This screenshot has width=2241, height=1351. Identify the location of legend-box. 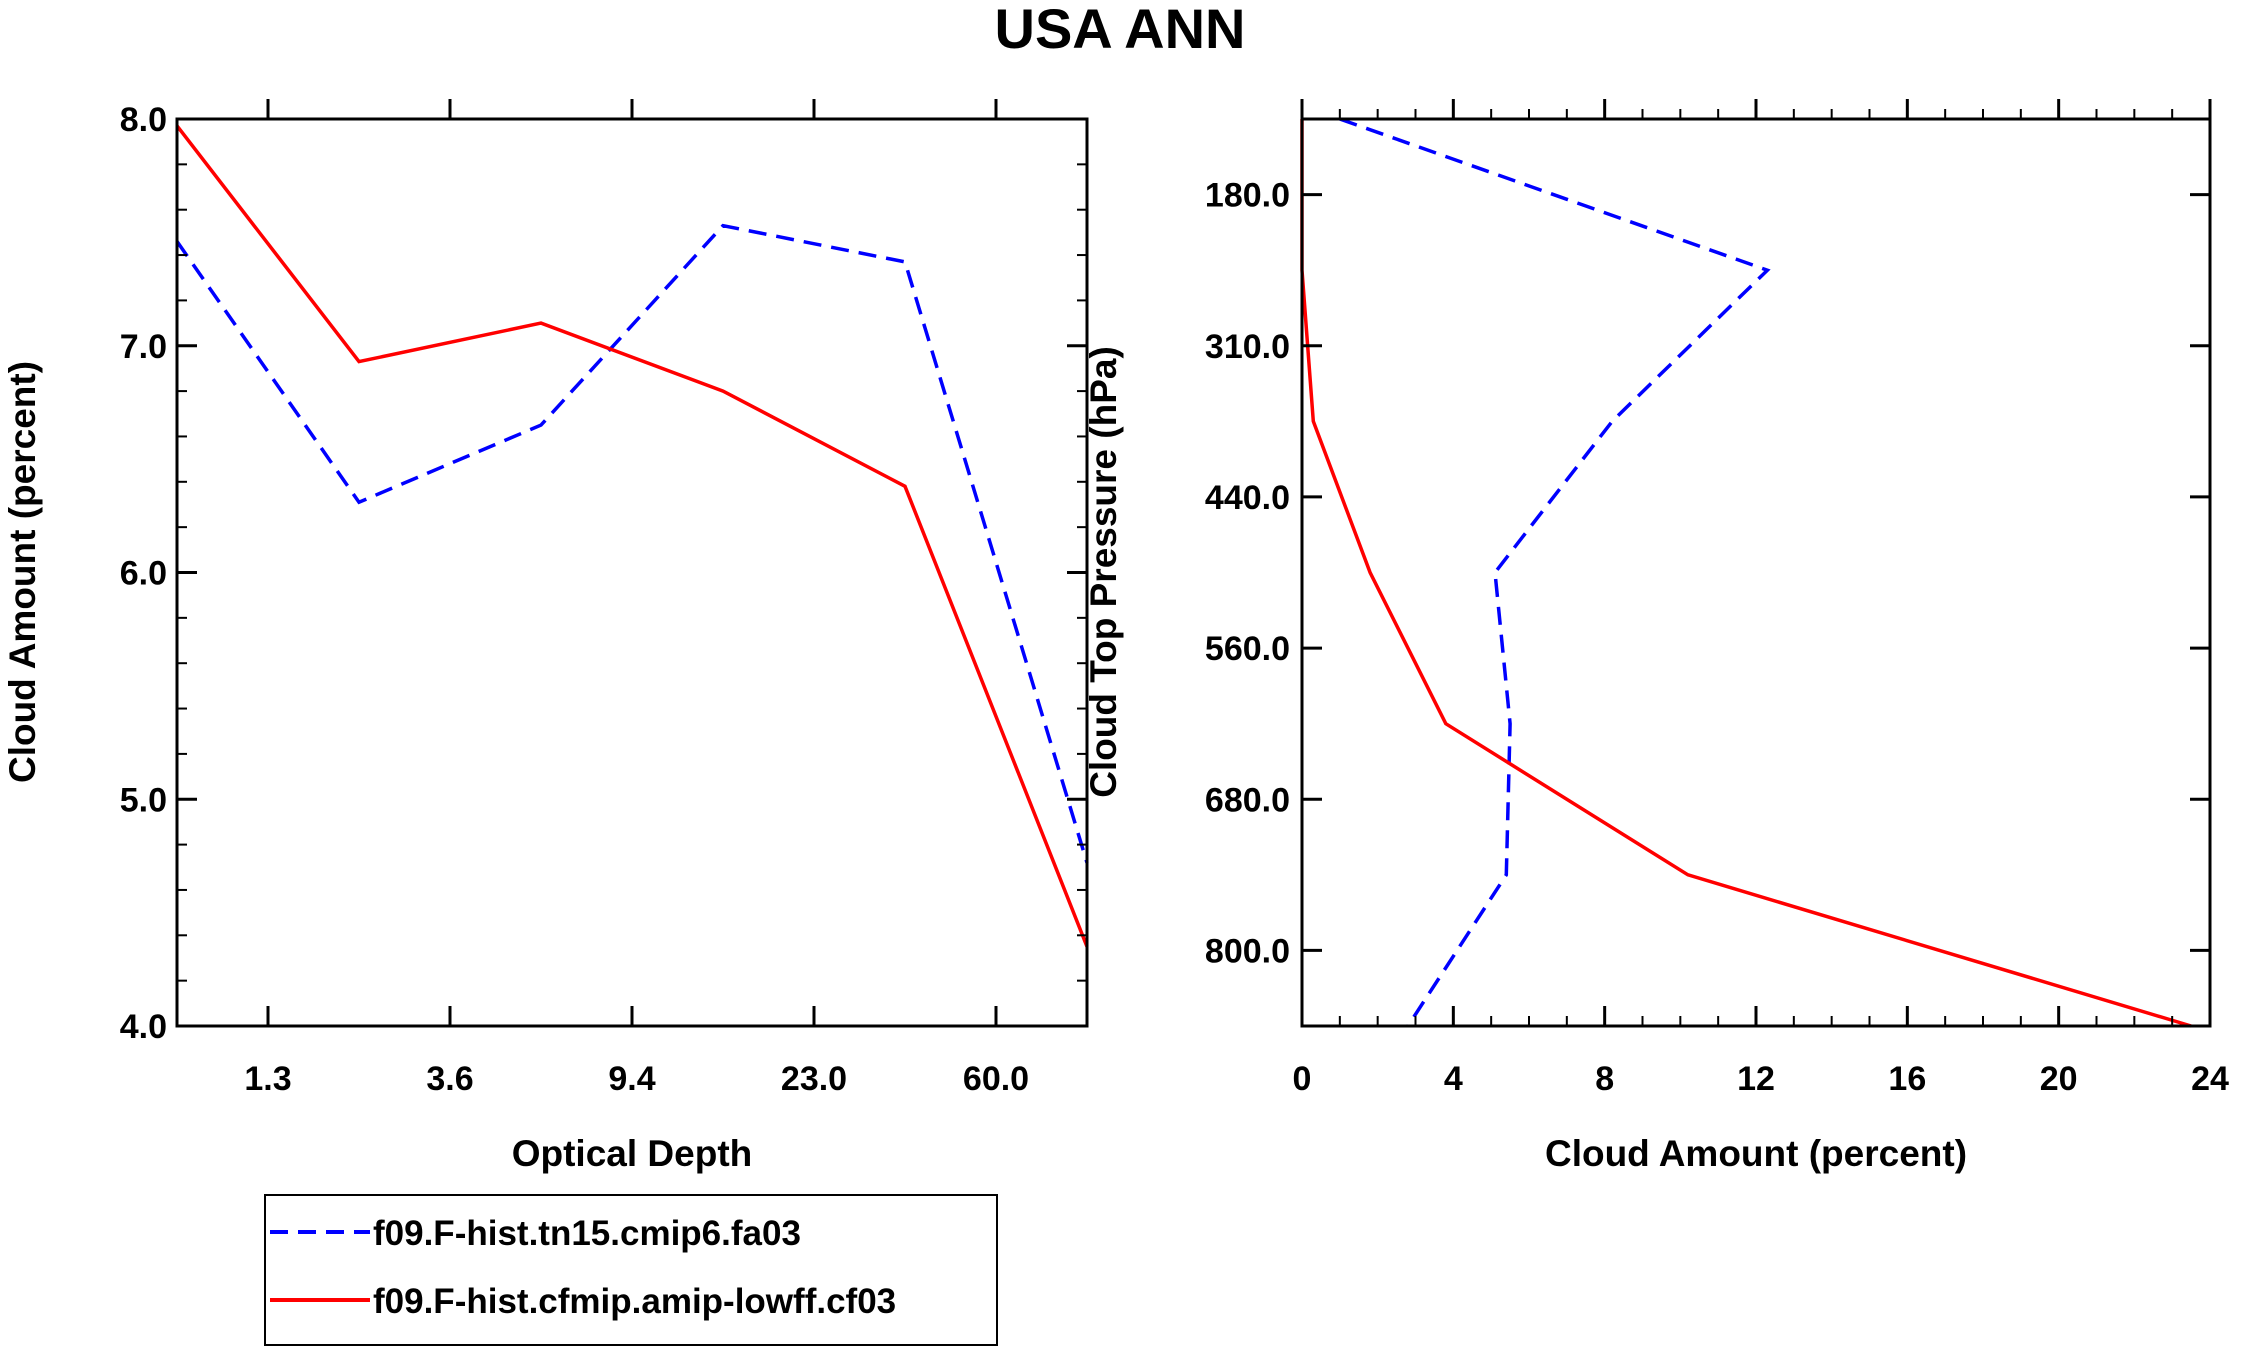
(631, 1270).